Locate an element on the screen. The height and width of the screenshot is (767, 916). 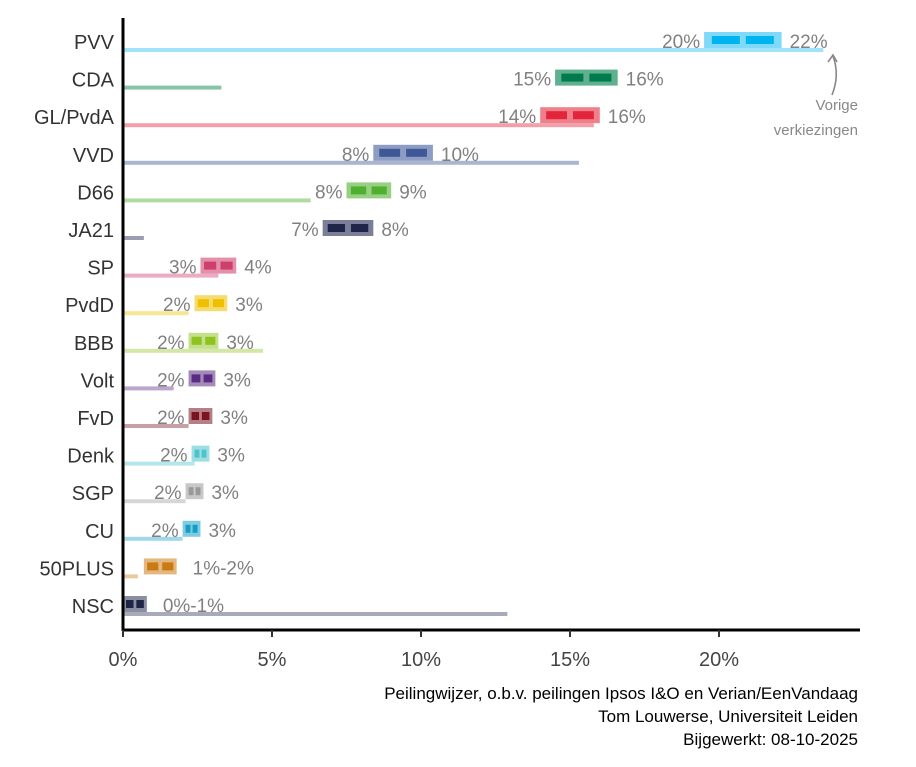
party-label: JA21 is located at coordinates (91, 231).